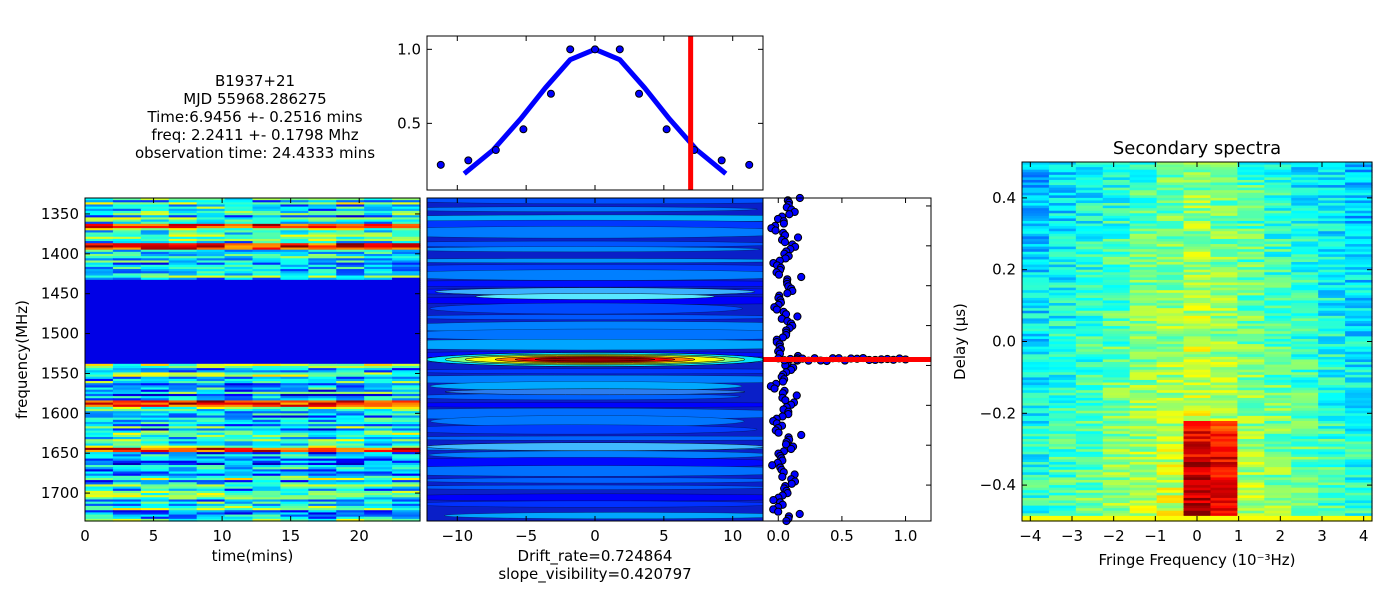  Describe the element at coordinates (255, 117) in the screenshot. I see `time-scale-label: Time:6.9456 +- 0.2516 mins` at that location.